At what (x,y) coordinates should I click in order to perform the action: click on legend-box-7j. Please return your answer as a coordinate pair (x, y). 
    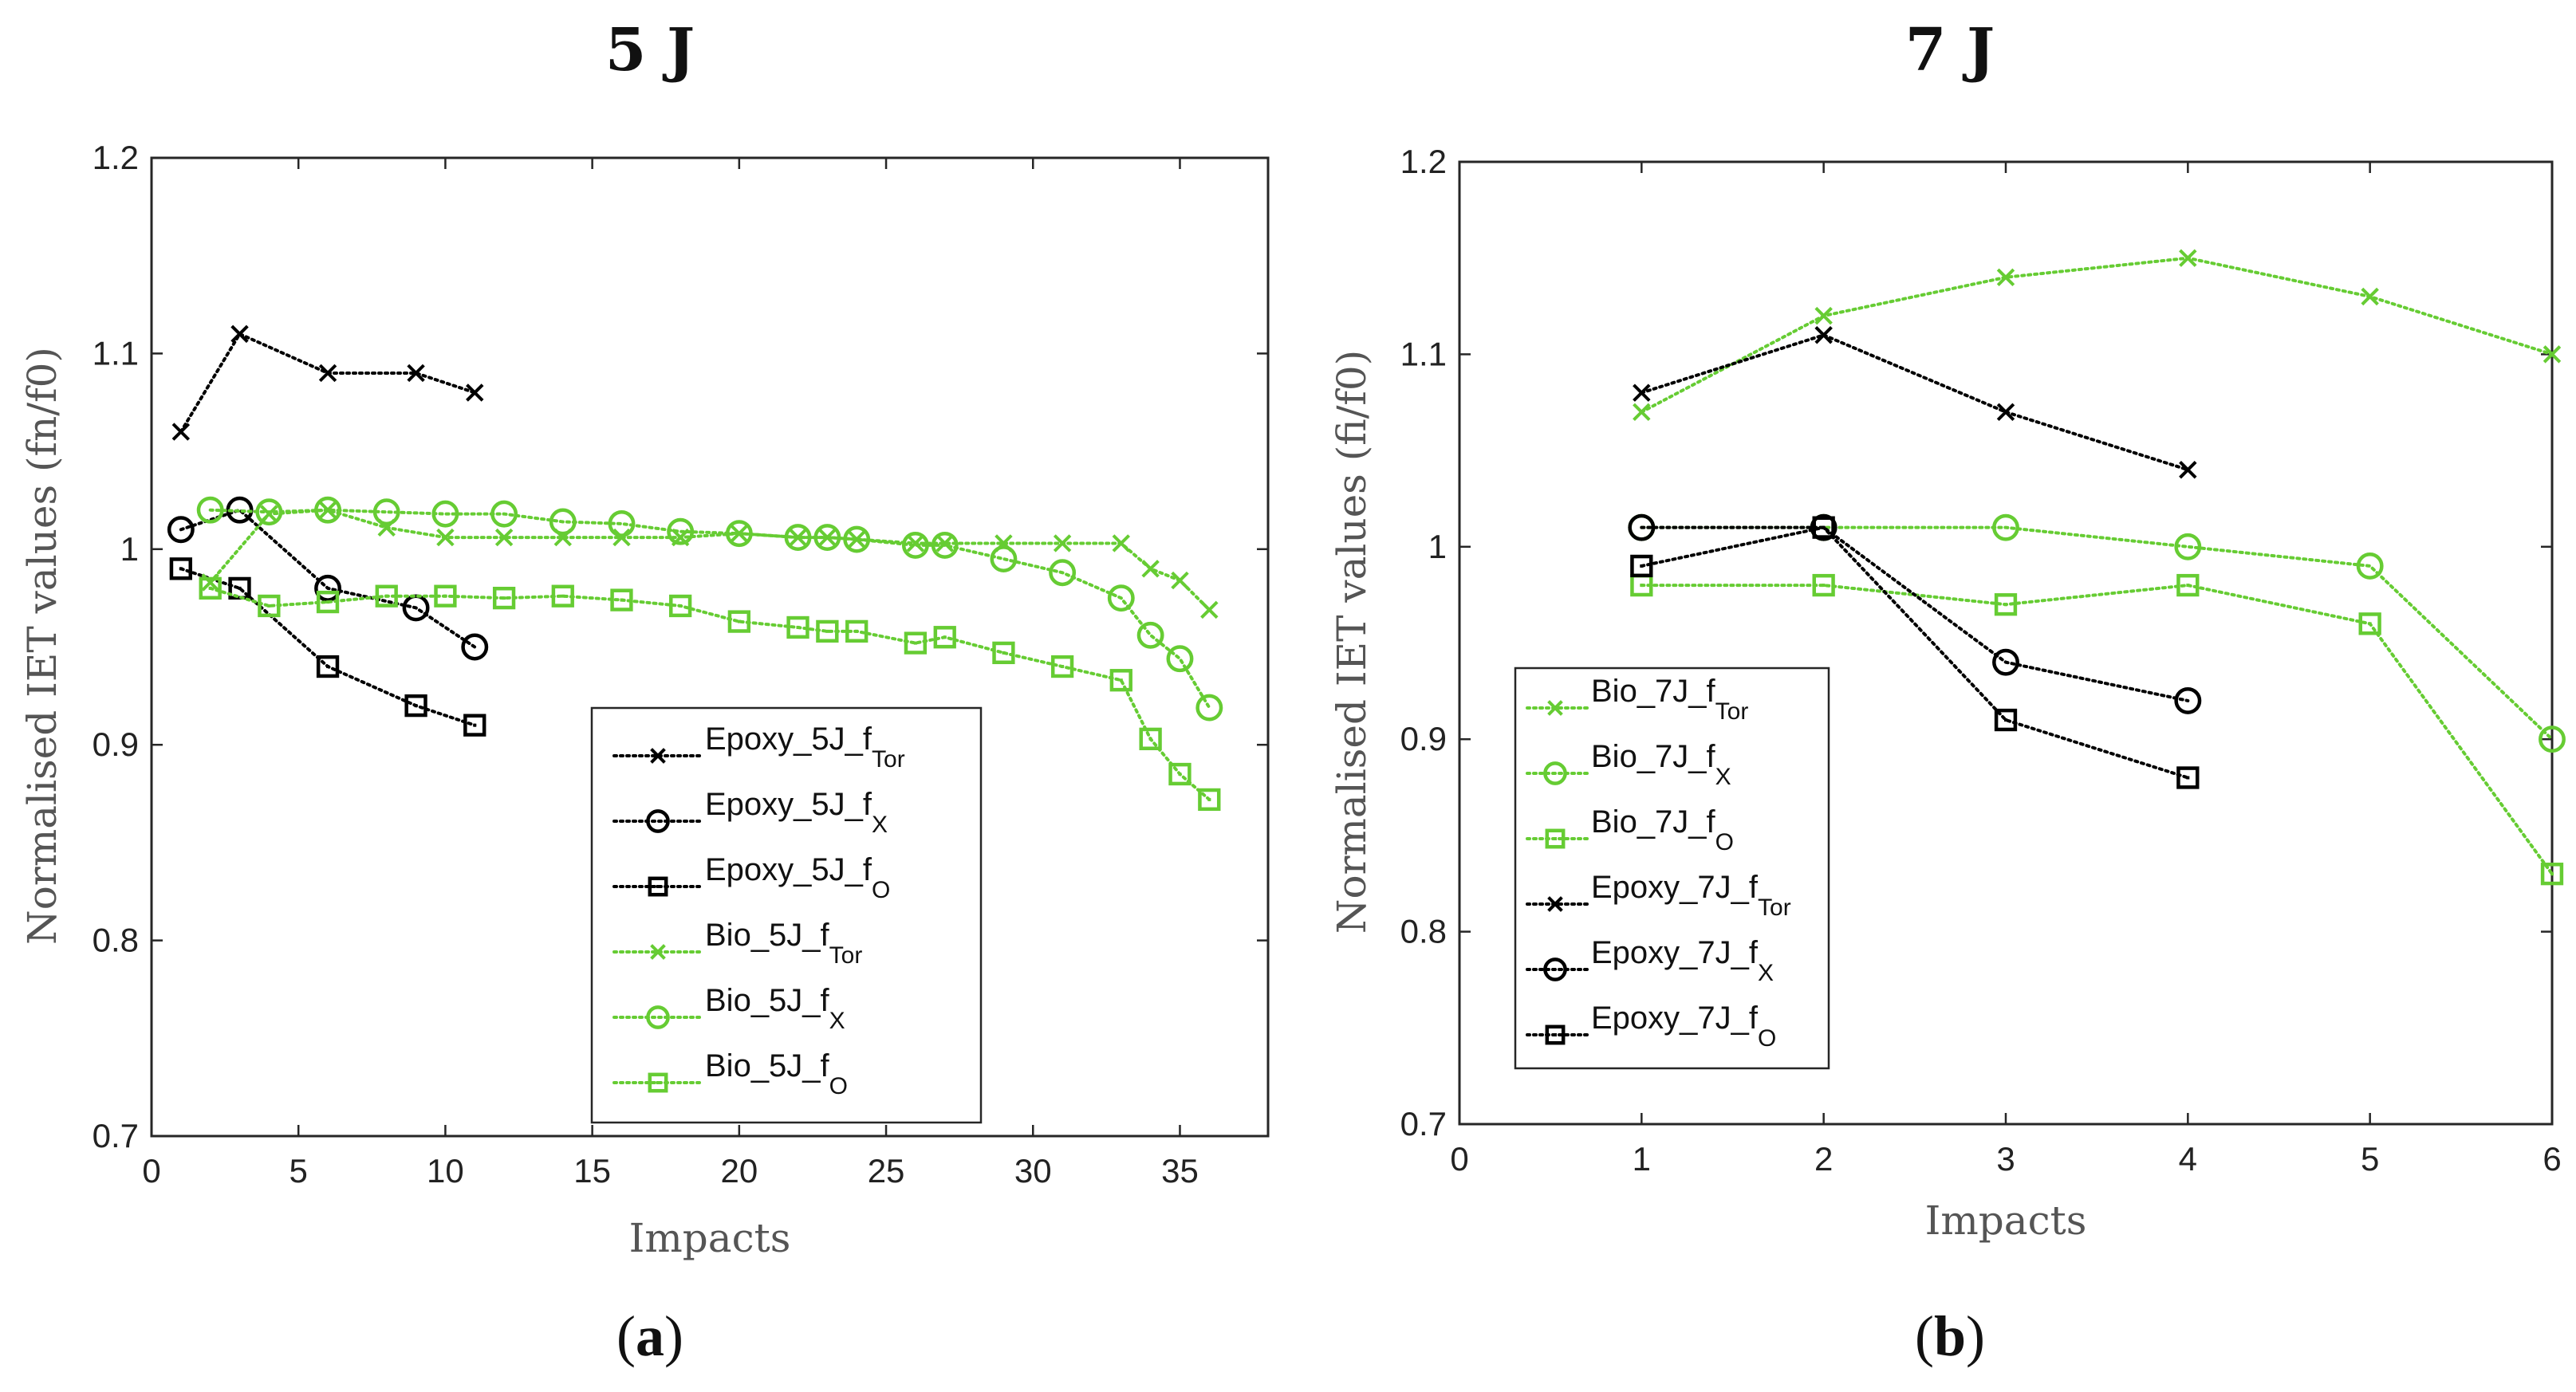
    Looking at the image, I should click on (1672, 868).